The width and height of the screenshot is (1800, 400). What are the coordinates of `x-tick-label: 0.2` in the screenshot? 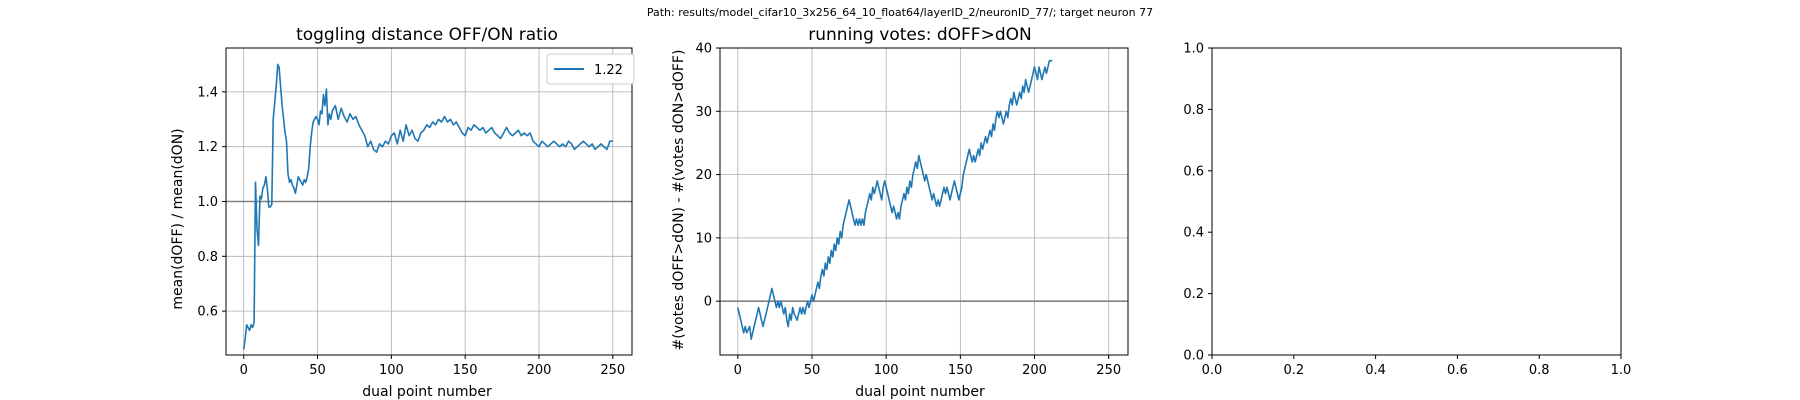 It's located at (1293, 370).